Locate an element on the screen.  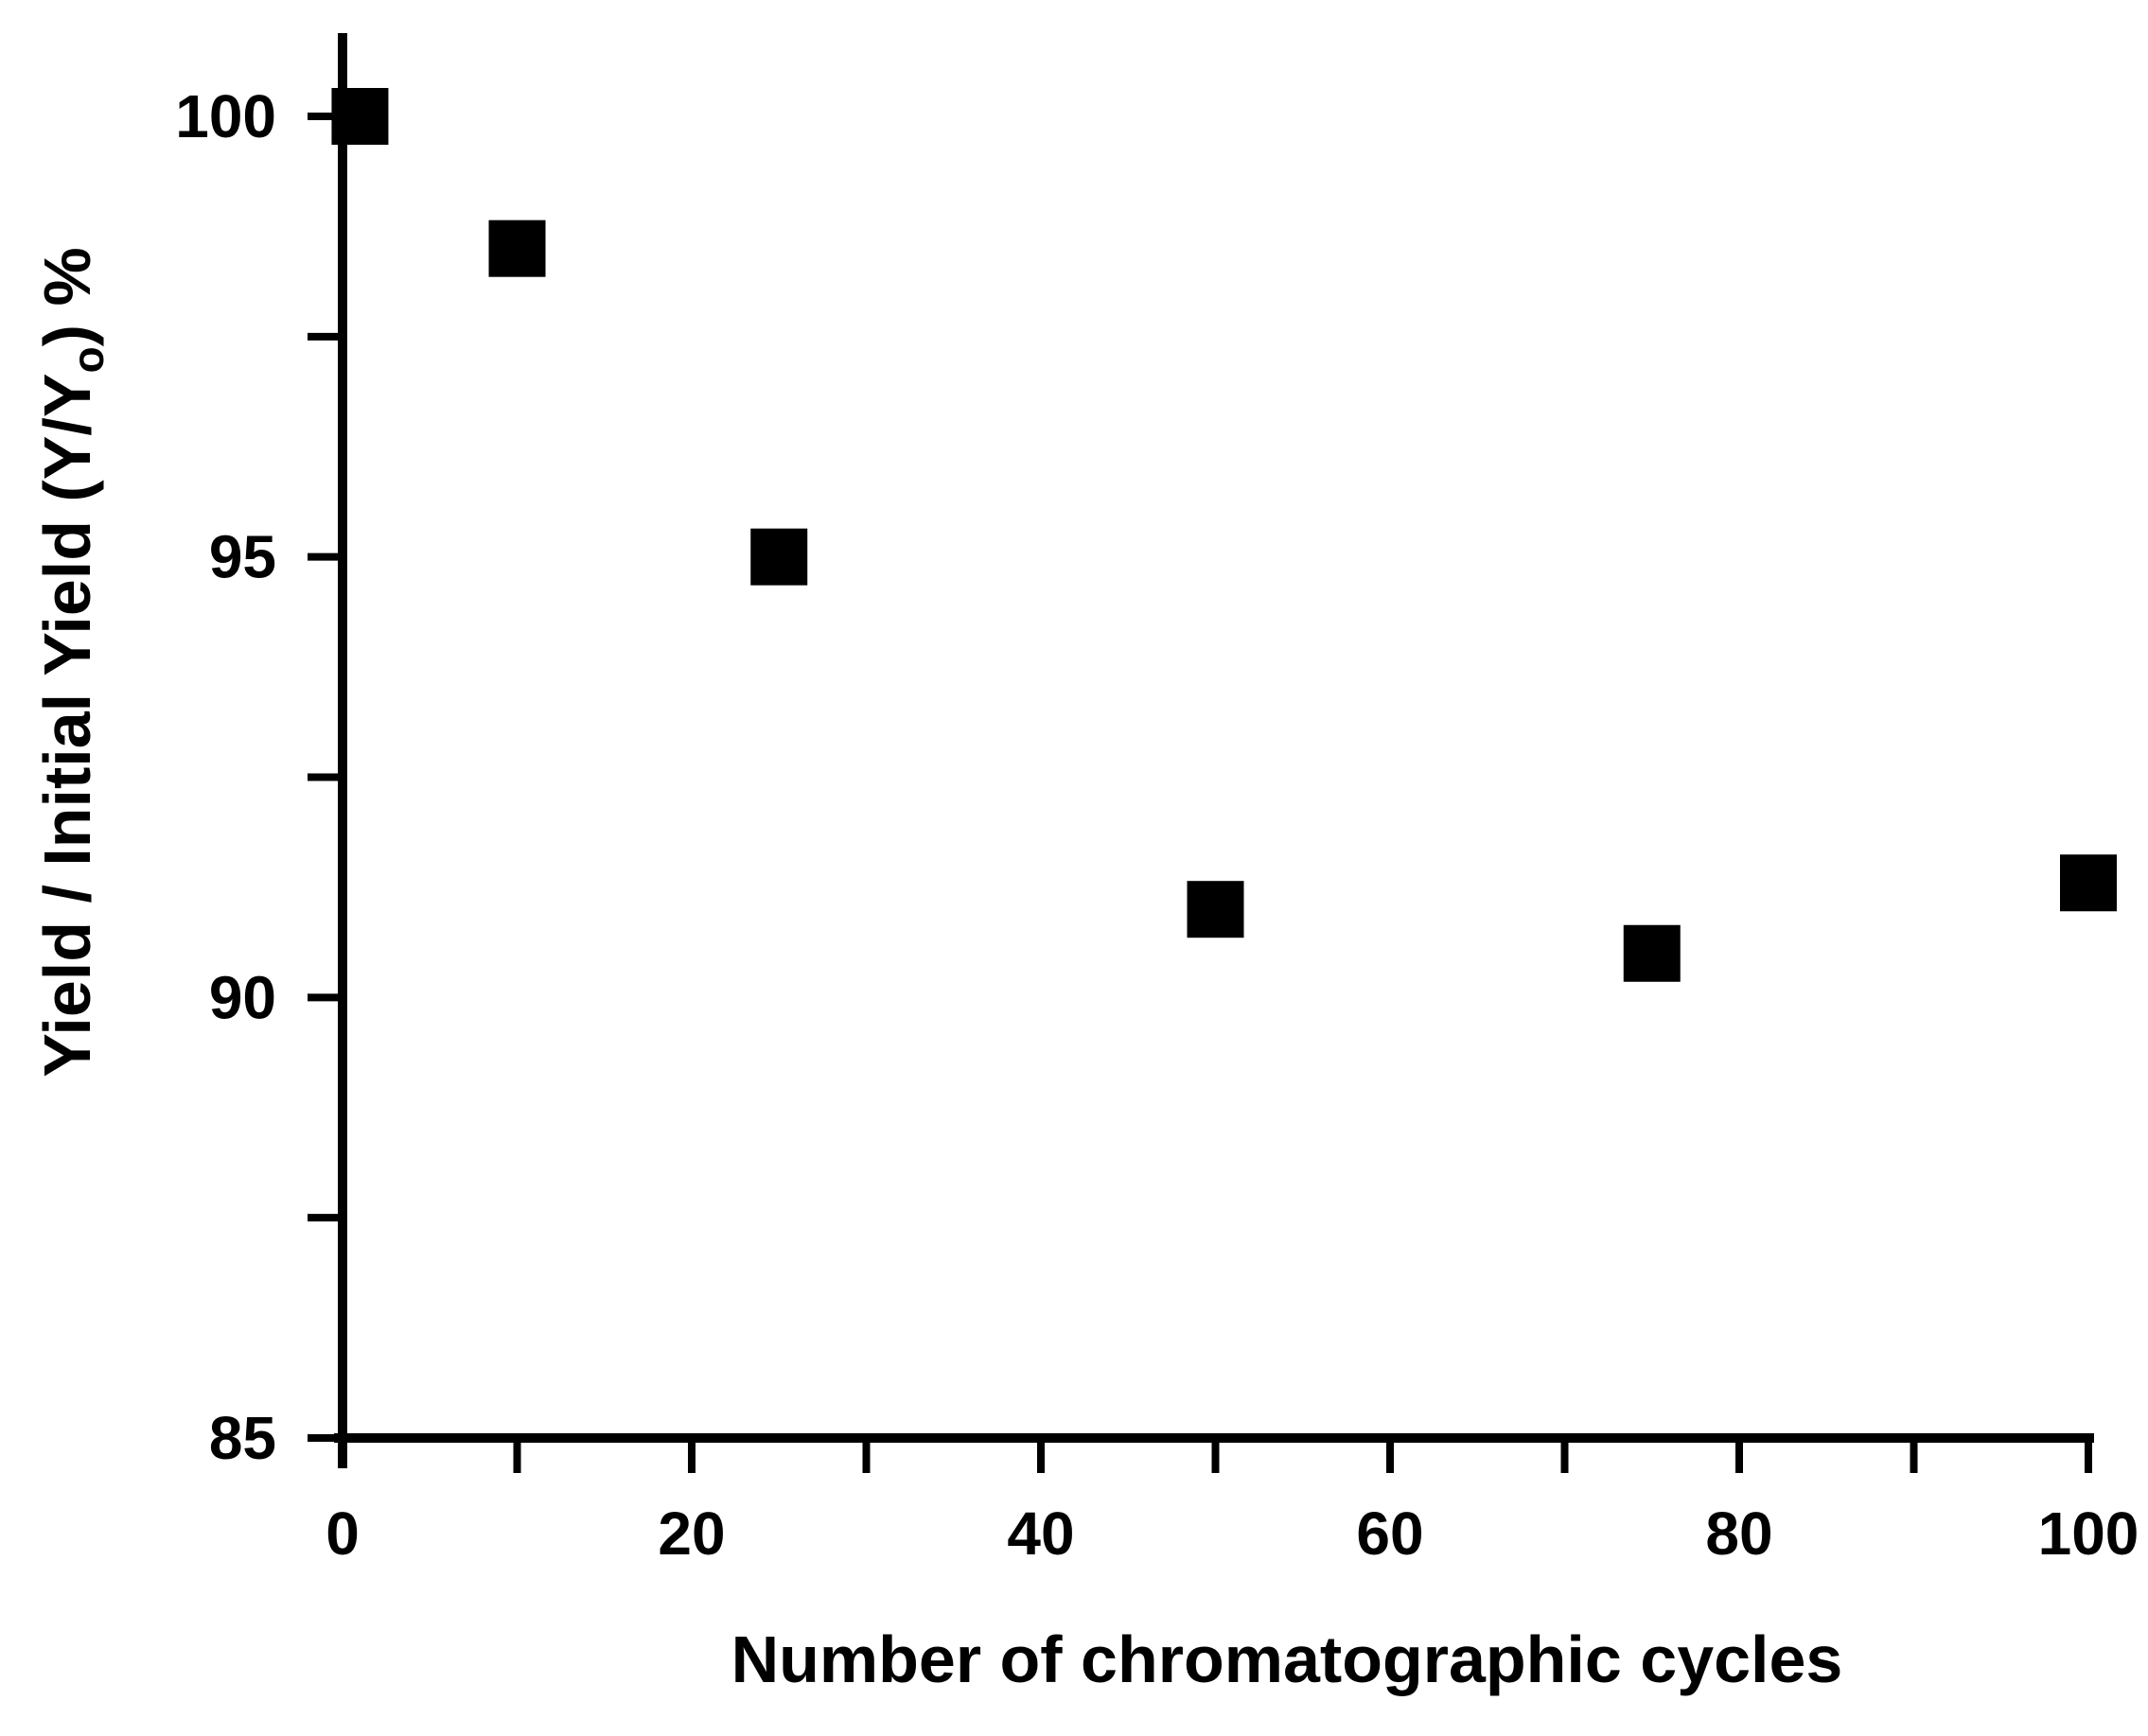
y-axis-title-subscript: o is located at coordinates (88, 359).